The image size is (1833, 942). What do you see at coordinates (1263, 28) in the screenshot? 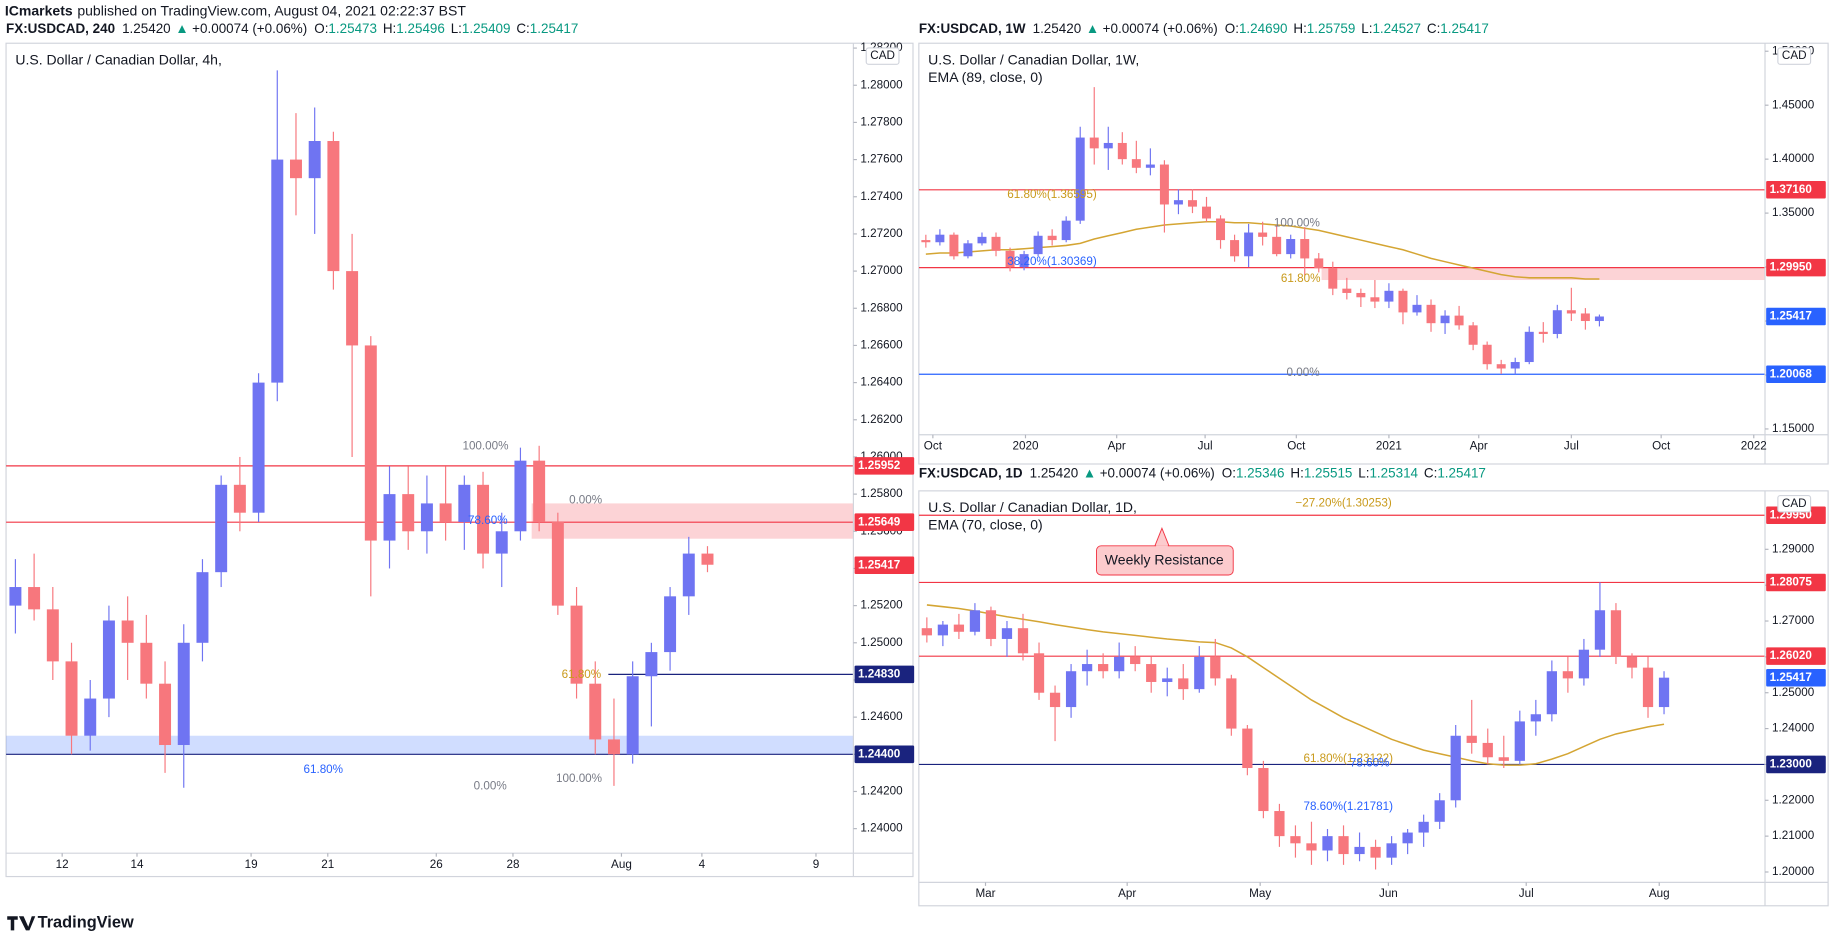
I see `ohlc-value: 1.24690` at bounding box center [1263, 28].